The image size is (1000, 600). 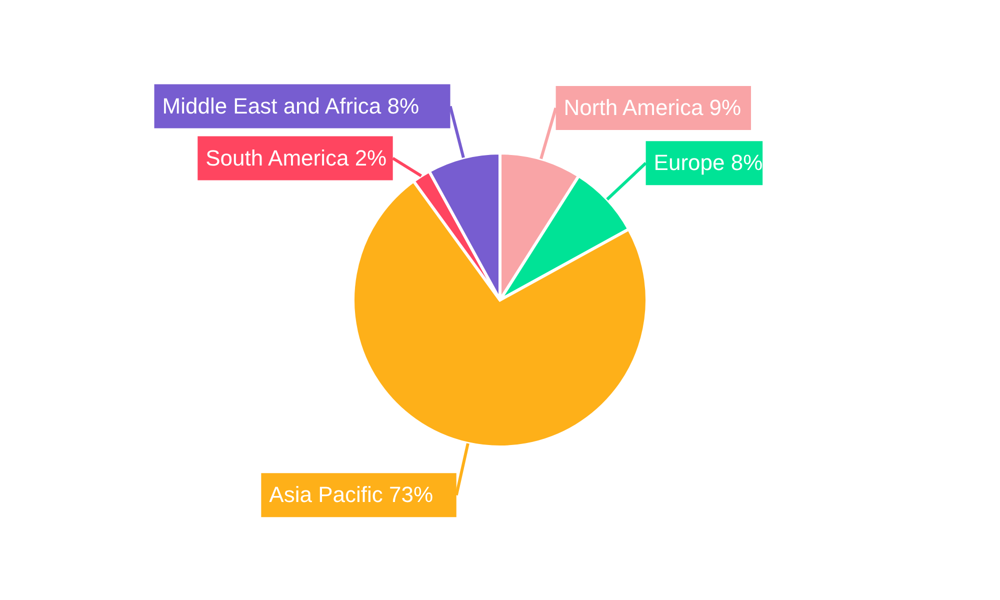 What do you see at coordinates (296, 157) in the screenshot?
I see `slice-label: South America 2%` at bounding box center [296, 157].